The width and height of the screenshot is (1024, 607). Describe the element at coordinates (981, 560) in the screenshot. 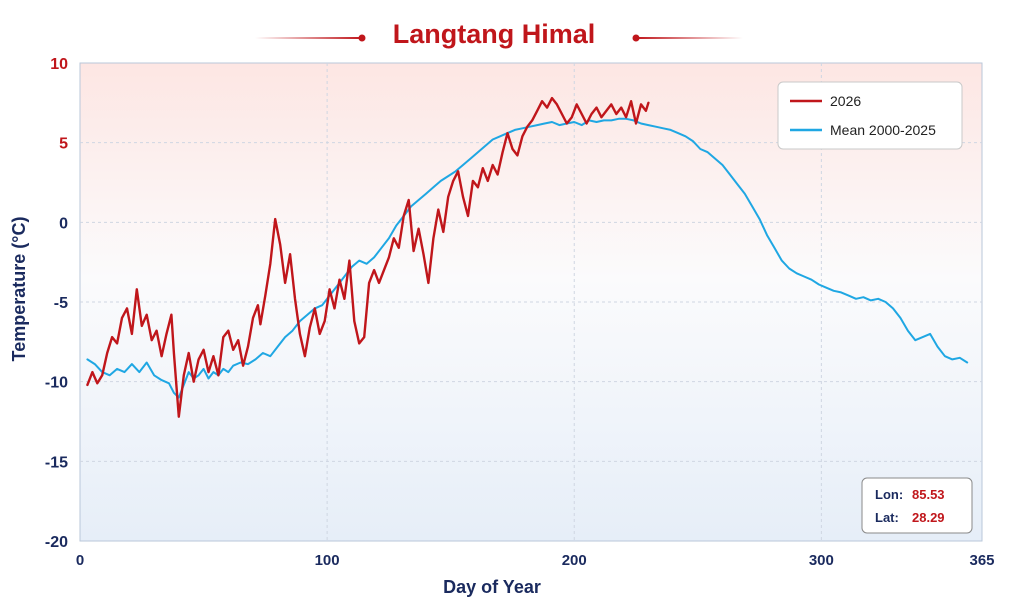

I see `x-tick-label: 365` at that location.